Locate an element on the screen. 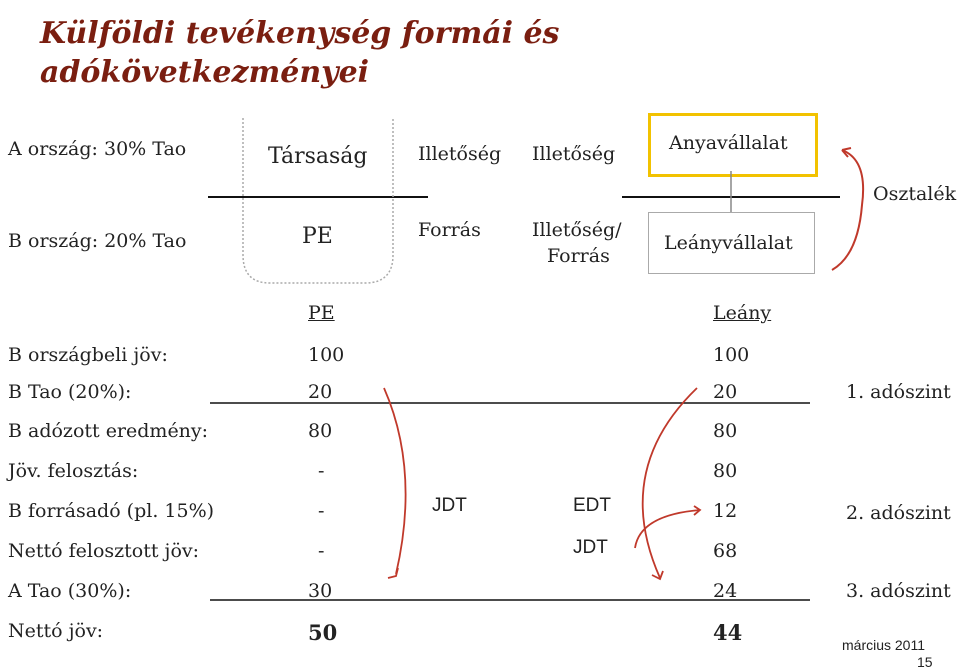 This screenshot has width=960, height=670. row-label: A Tao (30%): is located at coordinates (70, 591).